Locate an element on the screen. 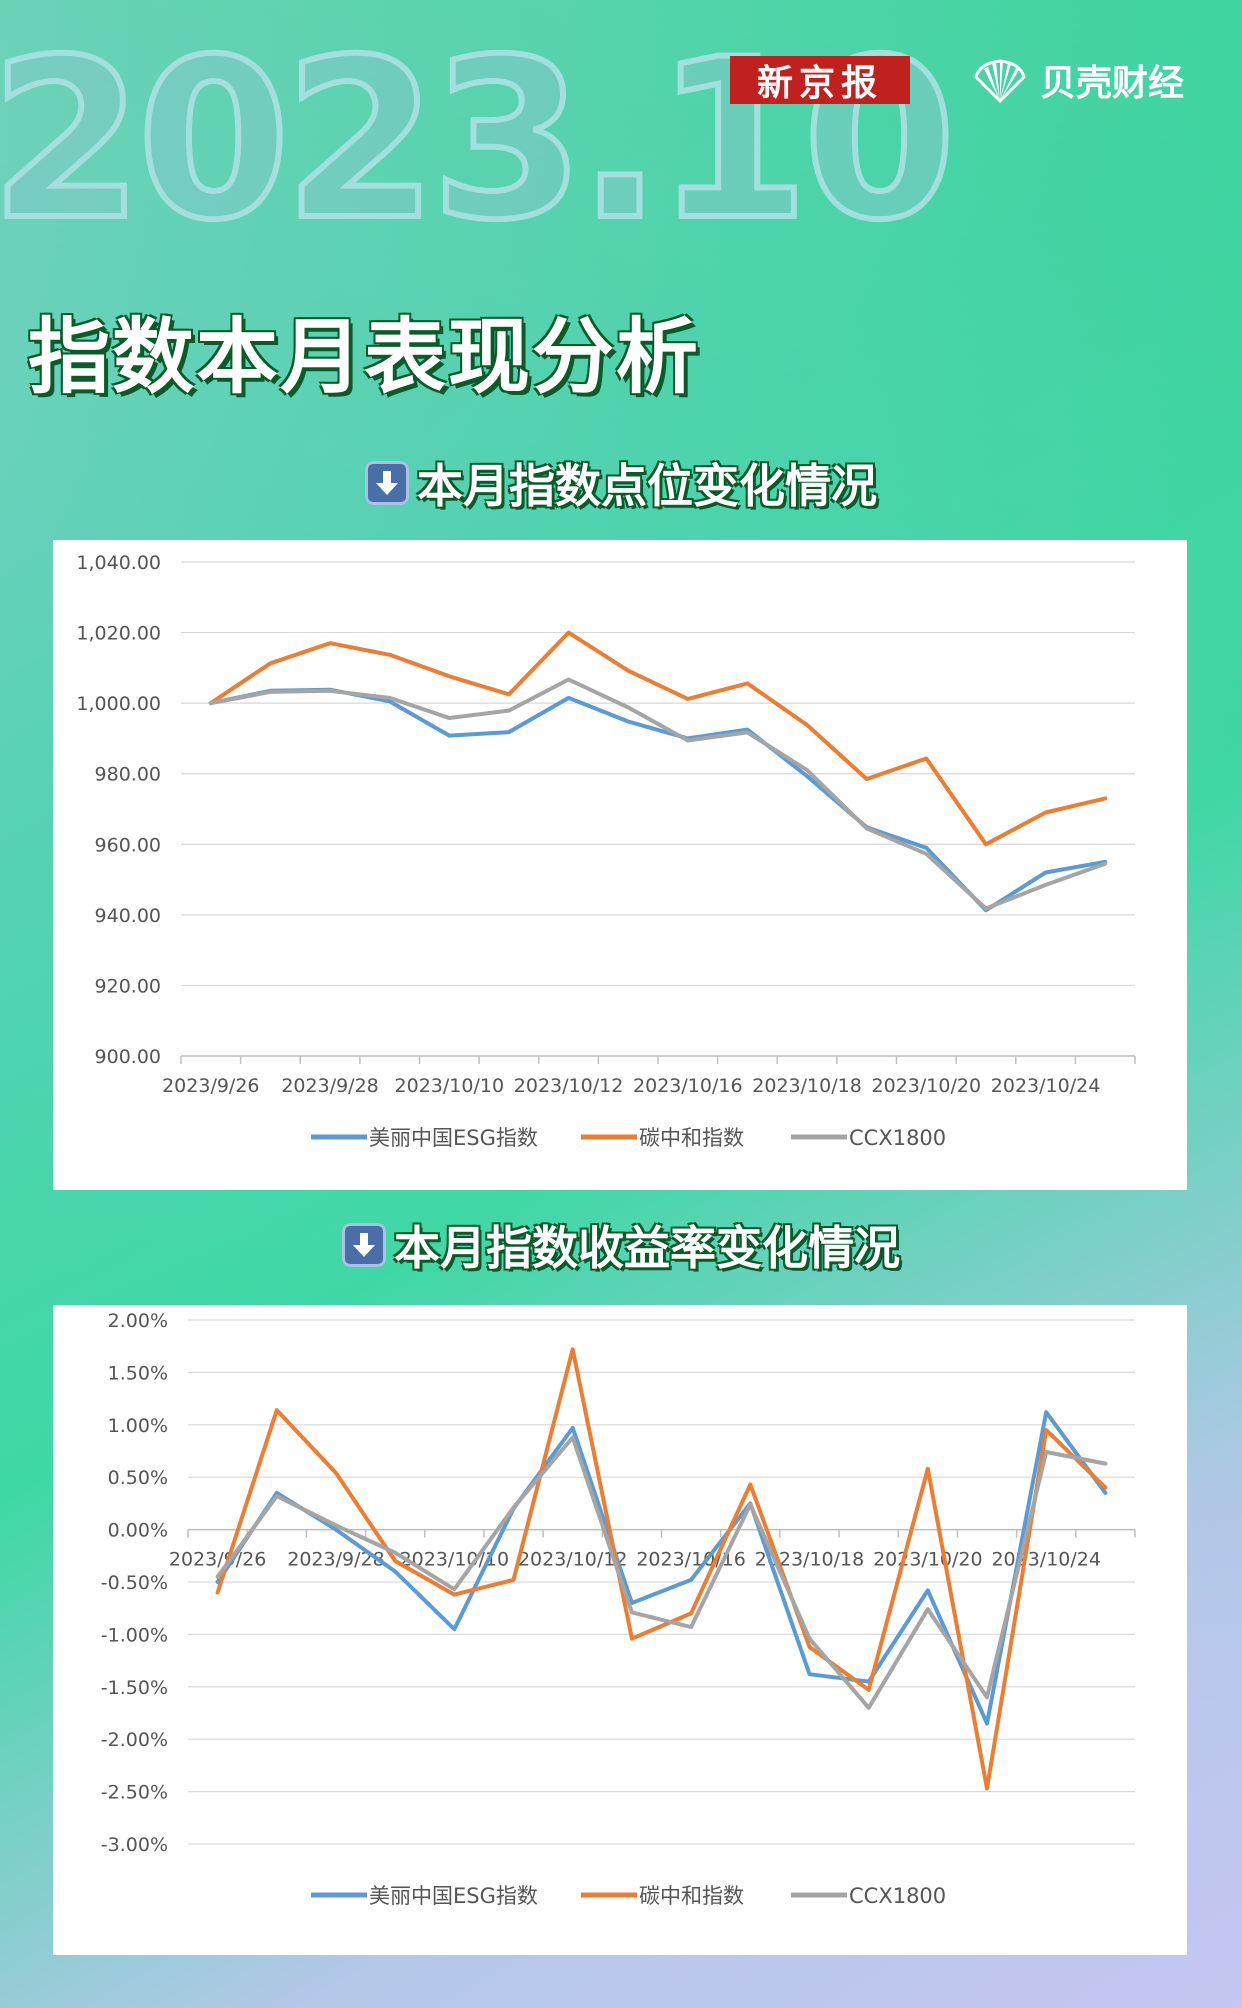  y-tick-label: 1,040.00 is located at coordinates (118, 563).